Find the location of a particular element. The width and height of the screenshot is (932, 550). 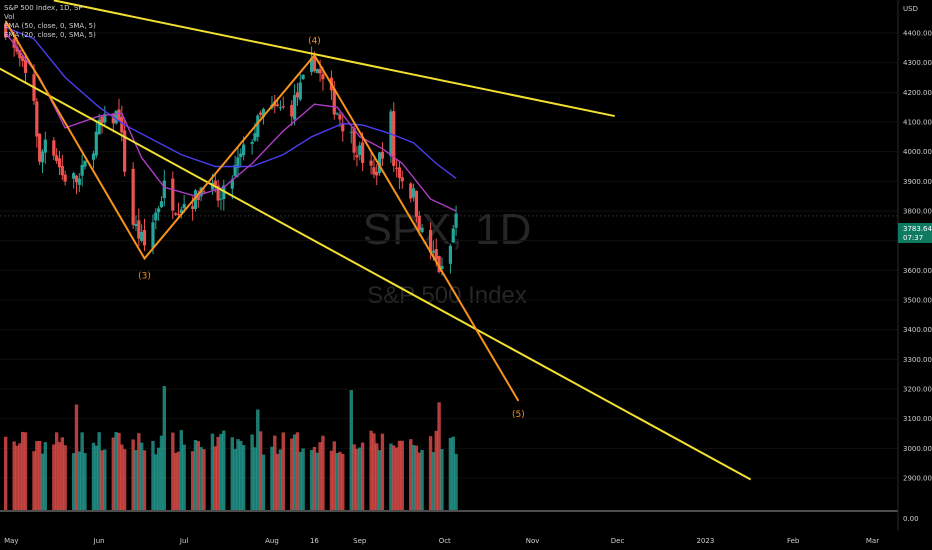

price-tick-label: 4400.00 is located at coordinates (917, 34).